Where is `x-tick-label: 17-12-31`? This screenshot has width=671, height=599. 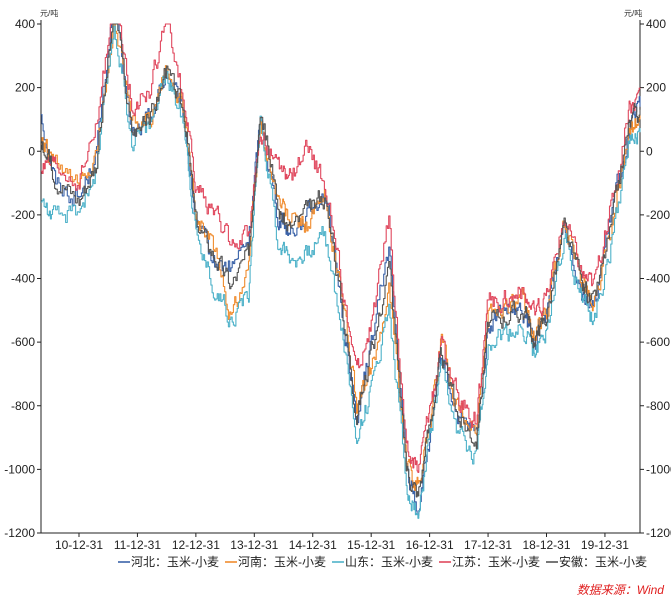 x-tick-label: 17-12-31 is located at coordinates (488, 545).